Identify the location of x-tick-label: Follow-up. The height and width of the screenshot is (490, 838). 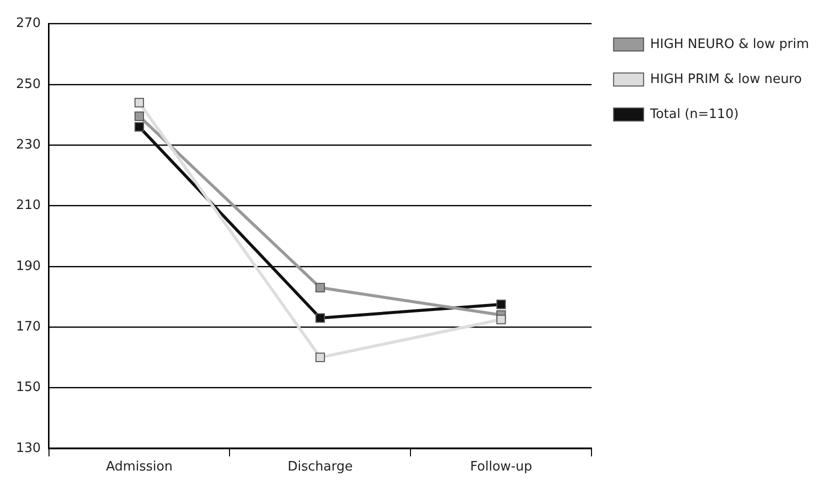
(501, 467).